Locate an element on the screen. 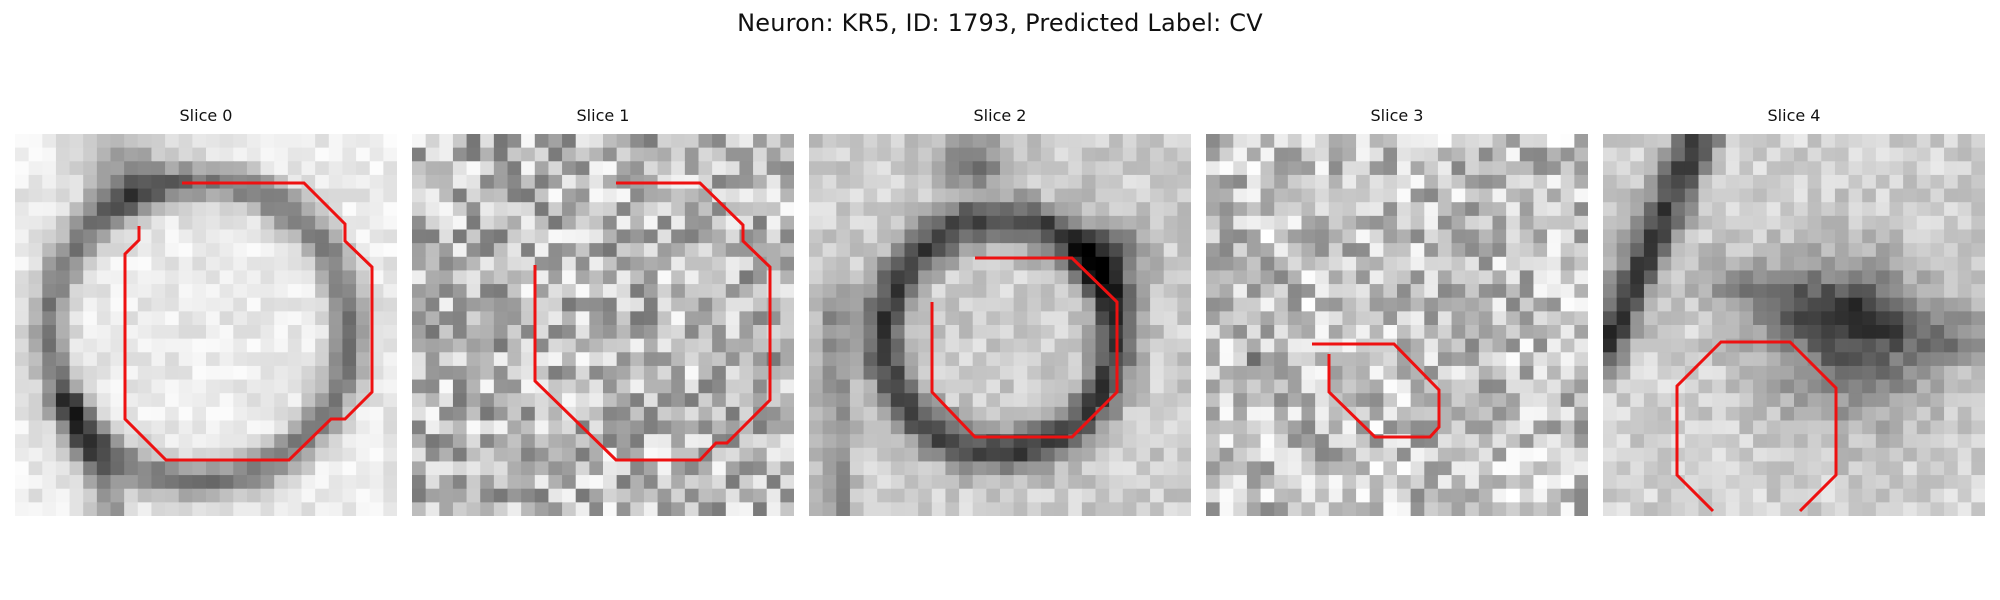 Image resolution: width=2000 pixels, height=600 pixels. slice-panel-1: Slice 1 is located at coordinates (603, 313).